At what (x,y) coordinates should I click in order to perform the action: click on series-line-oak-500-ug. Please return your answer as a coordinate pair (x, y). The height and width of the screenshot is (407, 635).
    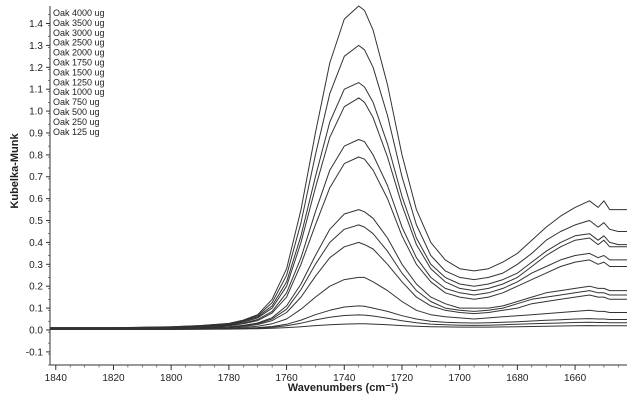
    Looking at the image, I should click on (338, 317).